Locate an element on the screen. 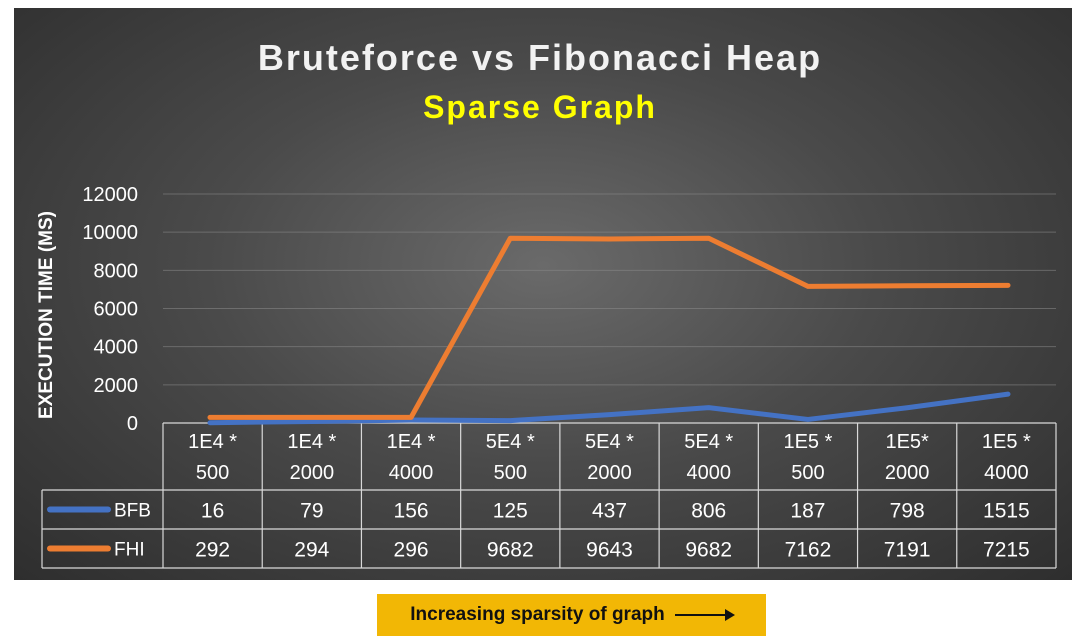 This screenshot has width=1083, height=643. data-value-bfb: 125 is located at coordinates (510, 511).